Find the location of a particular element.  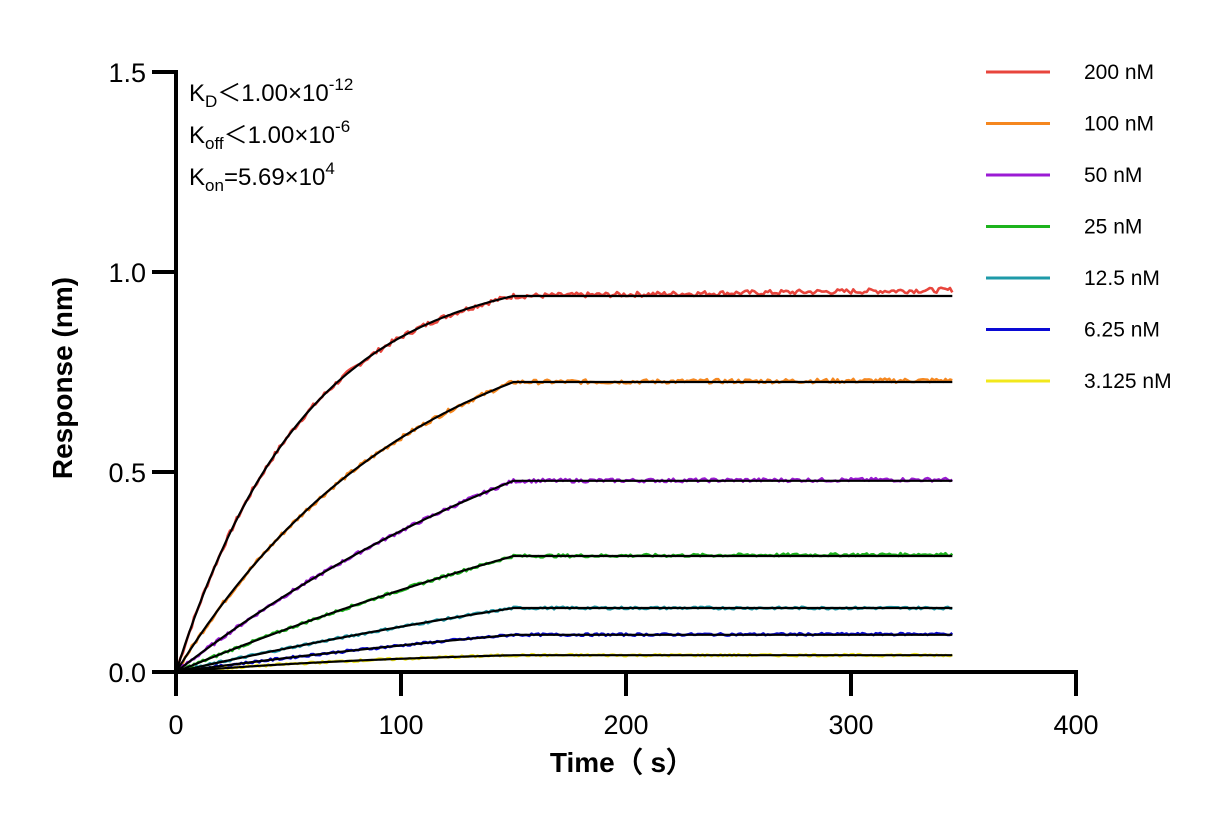

kon-annotation: Kon=5.69×104 is located at coordinates (262, 177).